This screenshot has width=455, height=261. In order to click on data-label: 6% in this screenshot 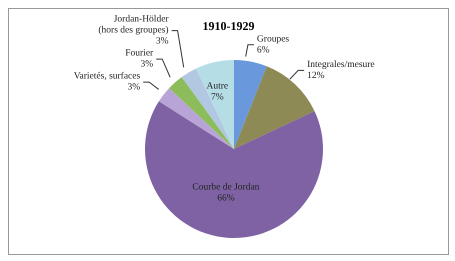, I will do `click(263, 50)`.